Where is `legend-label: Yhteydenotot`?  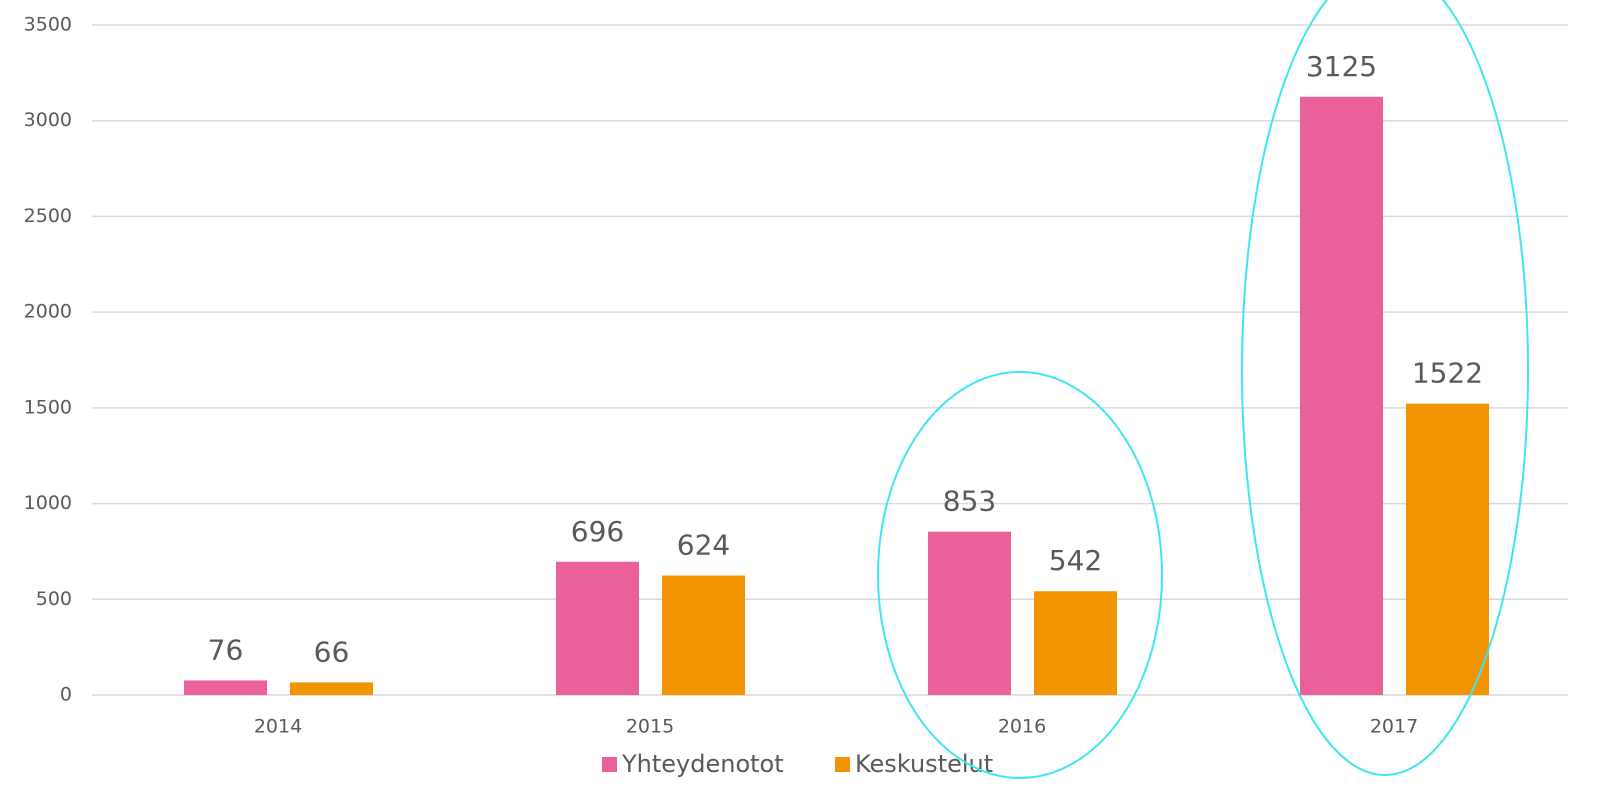 legend-label: Yhteydenotot is located at coordinates (702, 764).